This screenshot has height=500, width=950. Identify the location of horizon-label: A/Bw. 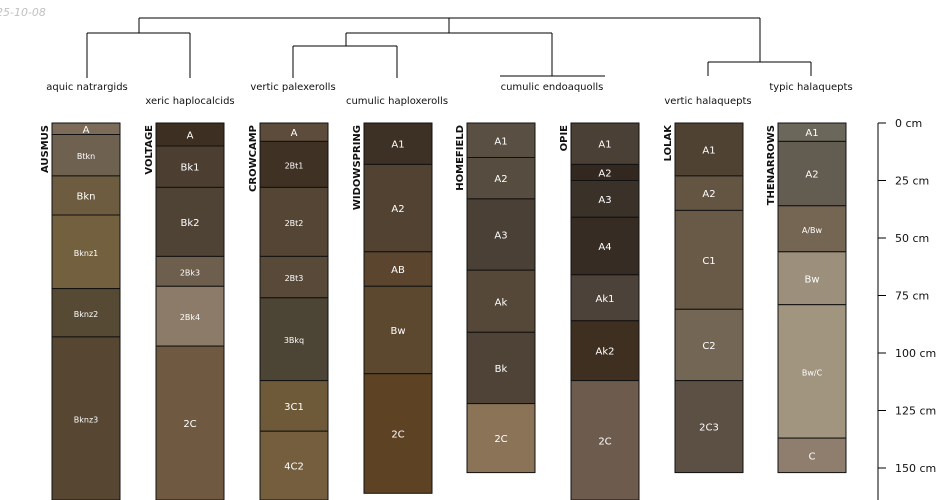
(812, 230).